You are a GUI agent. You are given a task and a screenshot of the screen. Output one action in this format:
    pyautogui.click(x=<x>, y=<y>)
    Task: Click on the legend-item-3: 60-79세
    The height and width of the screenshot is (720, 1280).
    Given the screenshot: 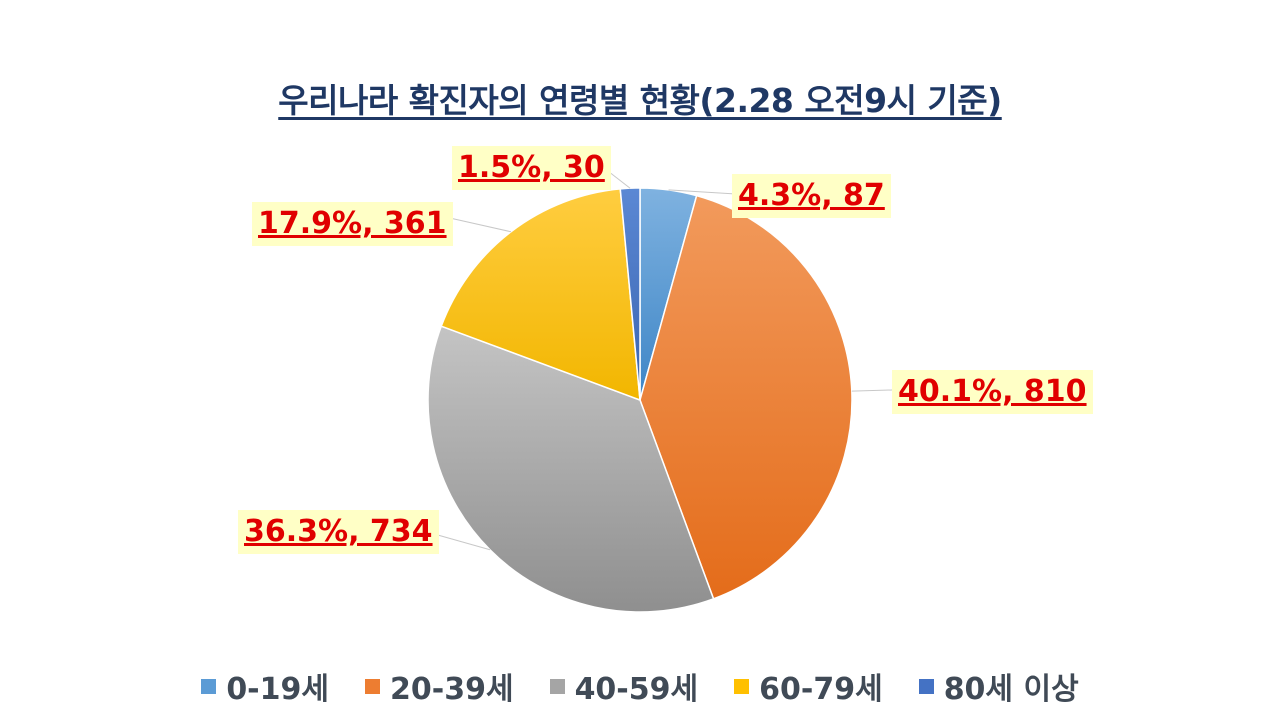 What is the action you would take?
    pyautogui.click(x=808, y=686)
    